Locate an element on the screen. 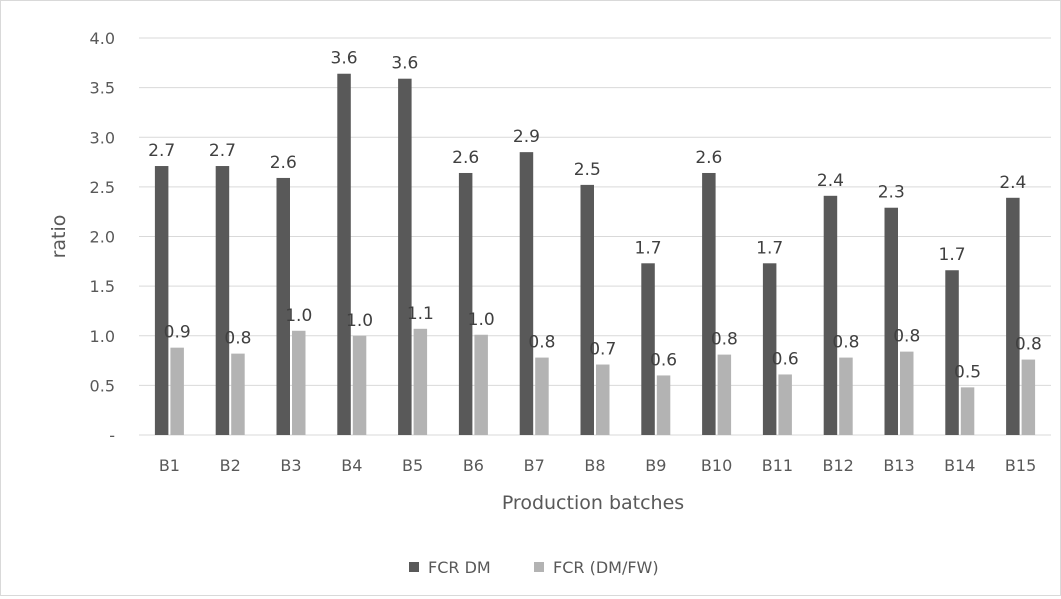 The width and height of the screenshot is (1061, 599). y-tick-labels: - 0.5 1.0 1.5 2.0 2.5 3.0 3.5 4.0 is located at coordinates (102, 237).